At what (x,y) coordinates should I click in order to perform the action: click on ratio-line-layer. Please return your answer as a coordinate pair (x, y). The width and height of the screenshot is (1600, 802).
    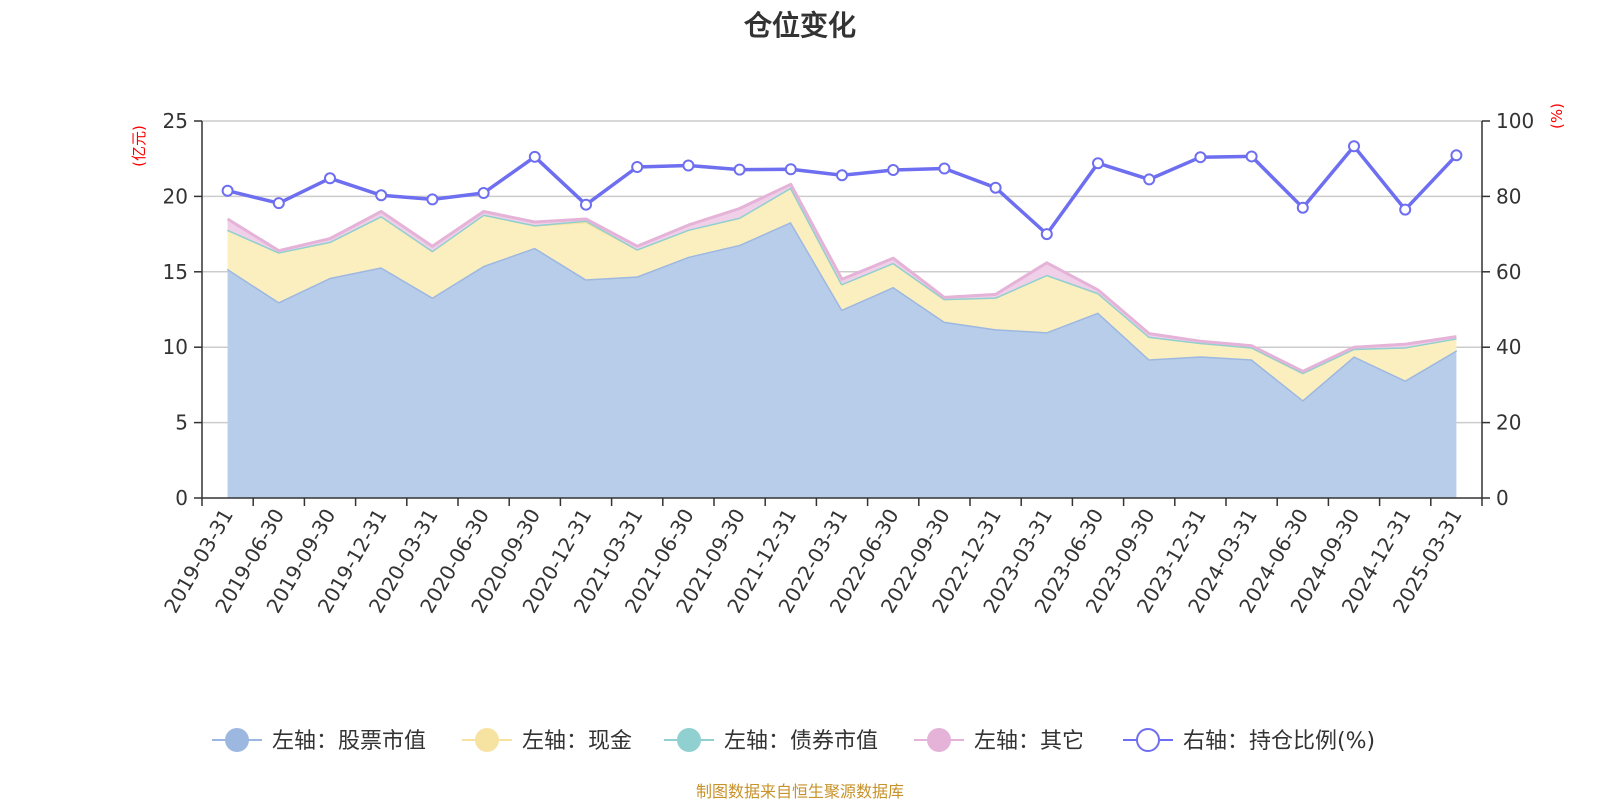
    Looking at the image, I should click on (842, 190).